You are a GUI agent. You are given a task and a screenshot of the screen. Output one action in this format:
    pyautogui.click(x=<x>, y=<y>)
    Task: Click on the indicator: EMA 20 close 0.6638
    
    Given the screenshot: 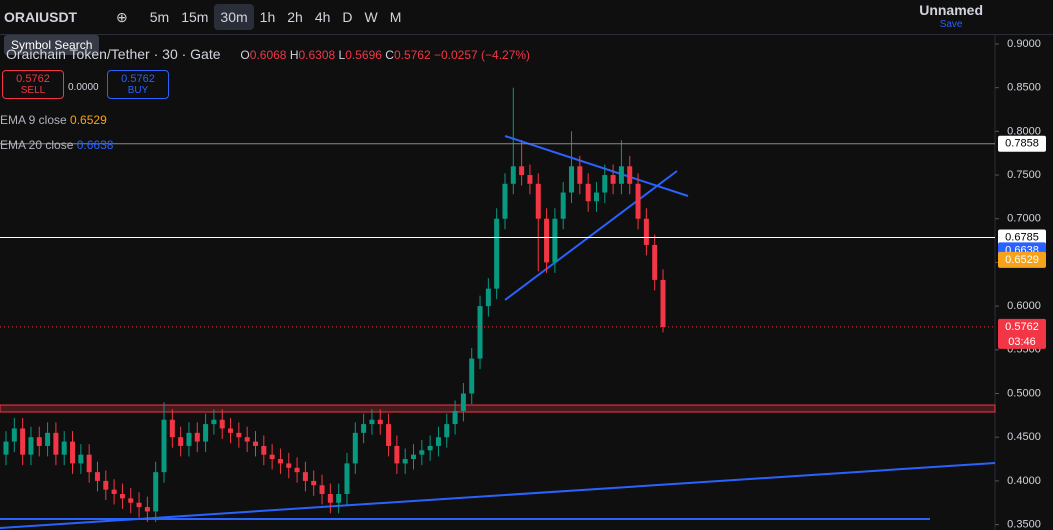 What is the action you would take?
    pyautogui.click(x=56, y=145)
    